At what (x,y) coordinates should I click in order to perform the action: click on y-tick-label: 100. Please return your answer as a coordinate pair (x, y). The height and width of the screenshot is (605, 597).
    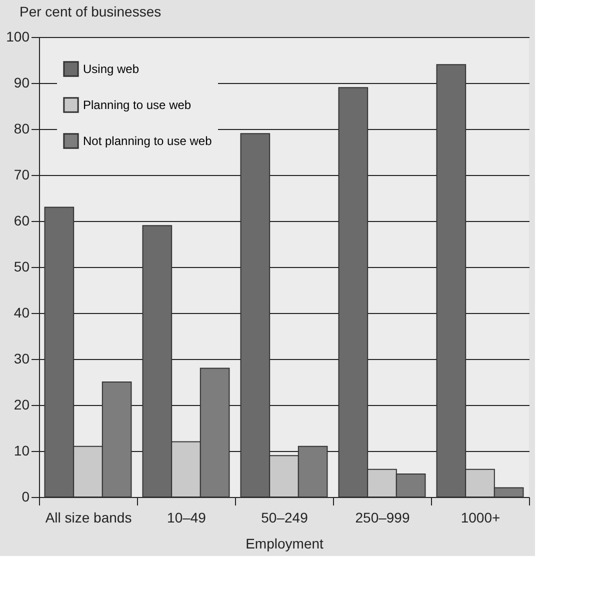
    Looking at the image, I should click on (18, 36).